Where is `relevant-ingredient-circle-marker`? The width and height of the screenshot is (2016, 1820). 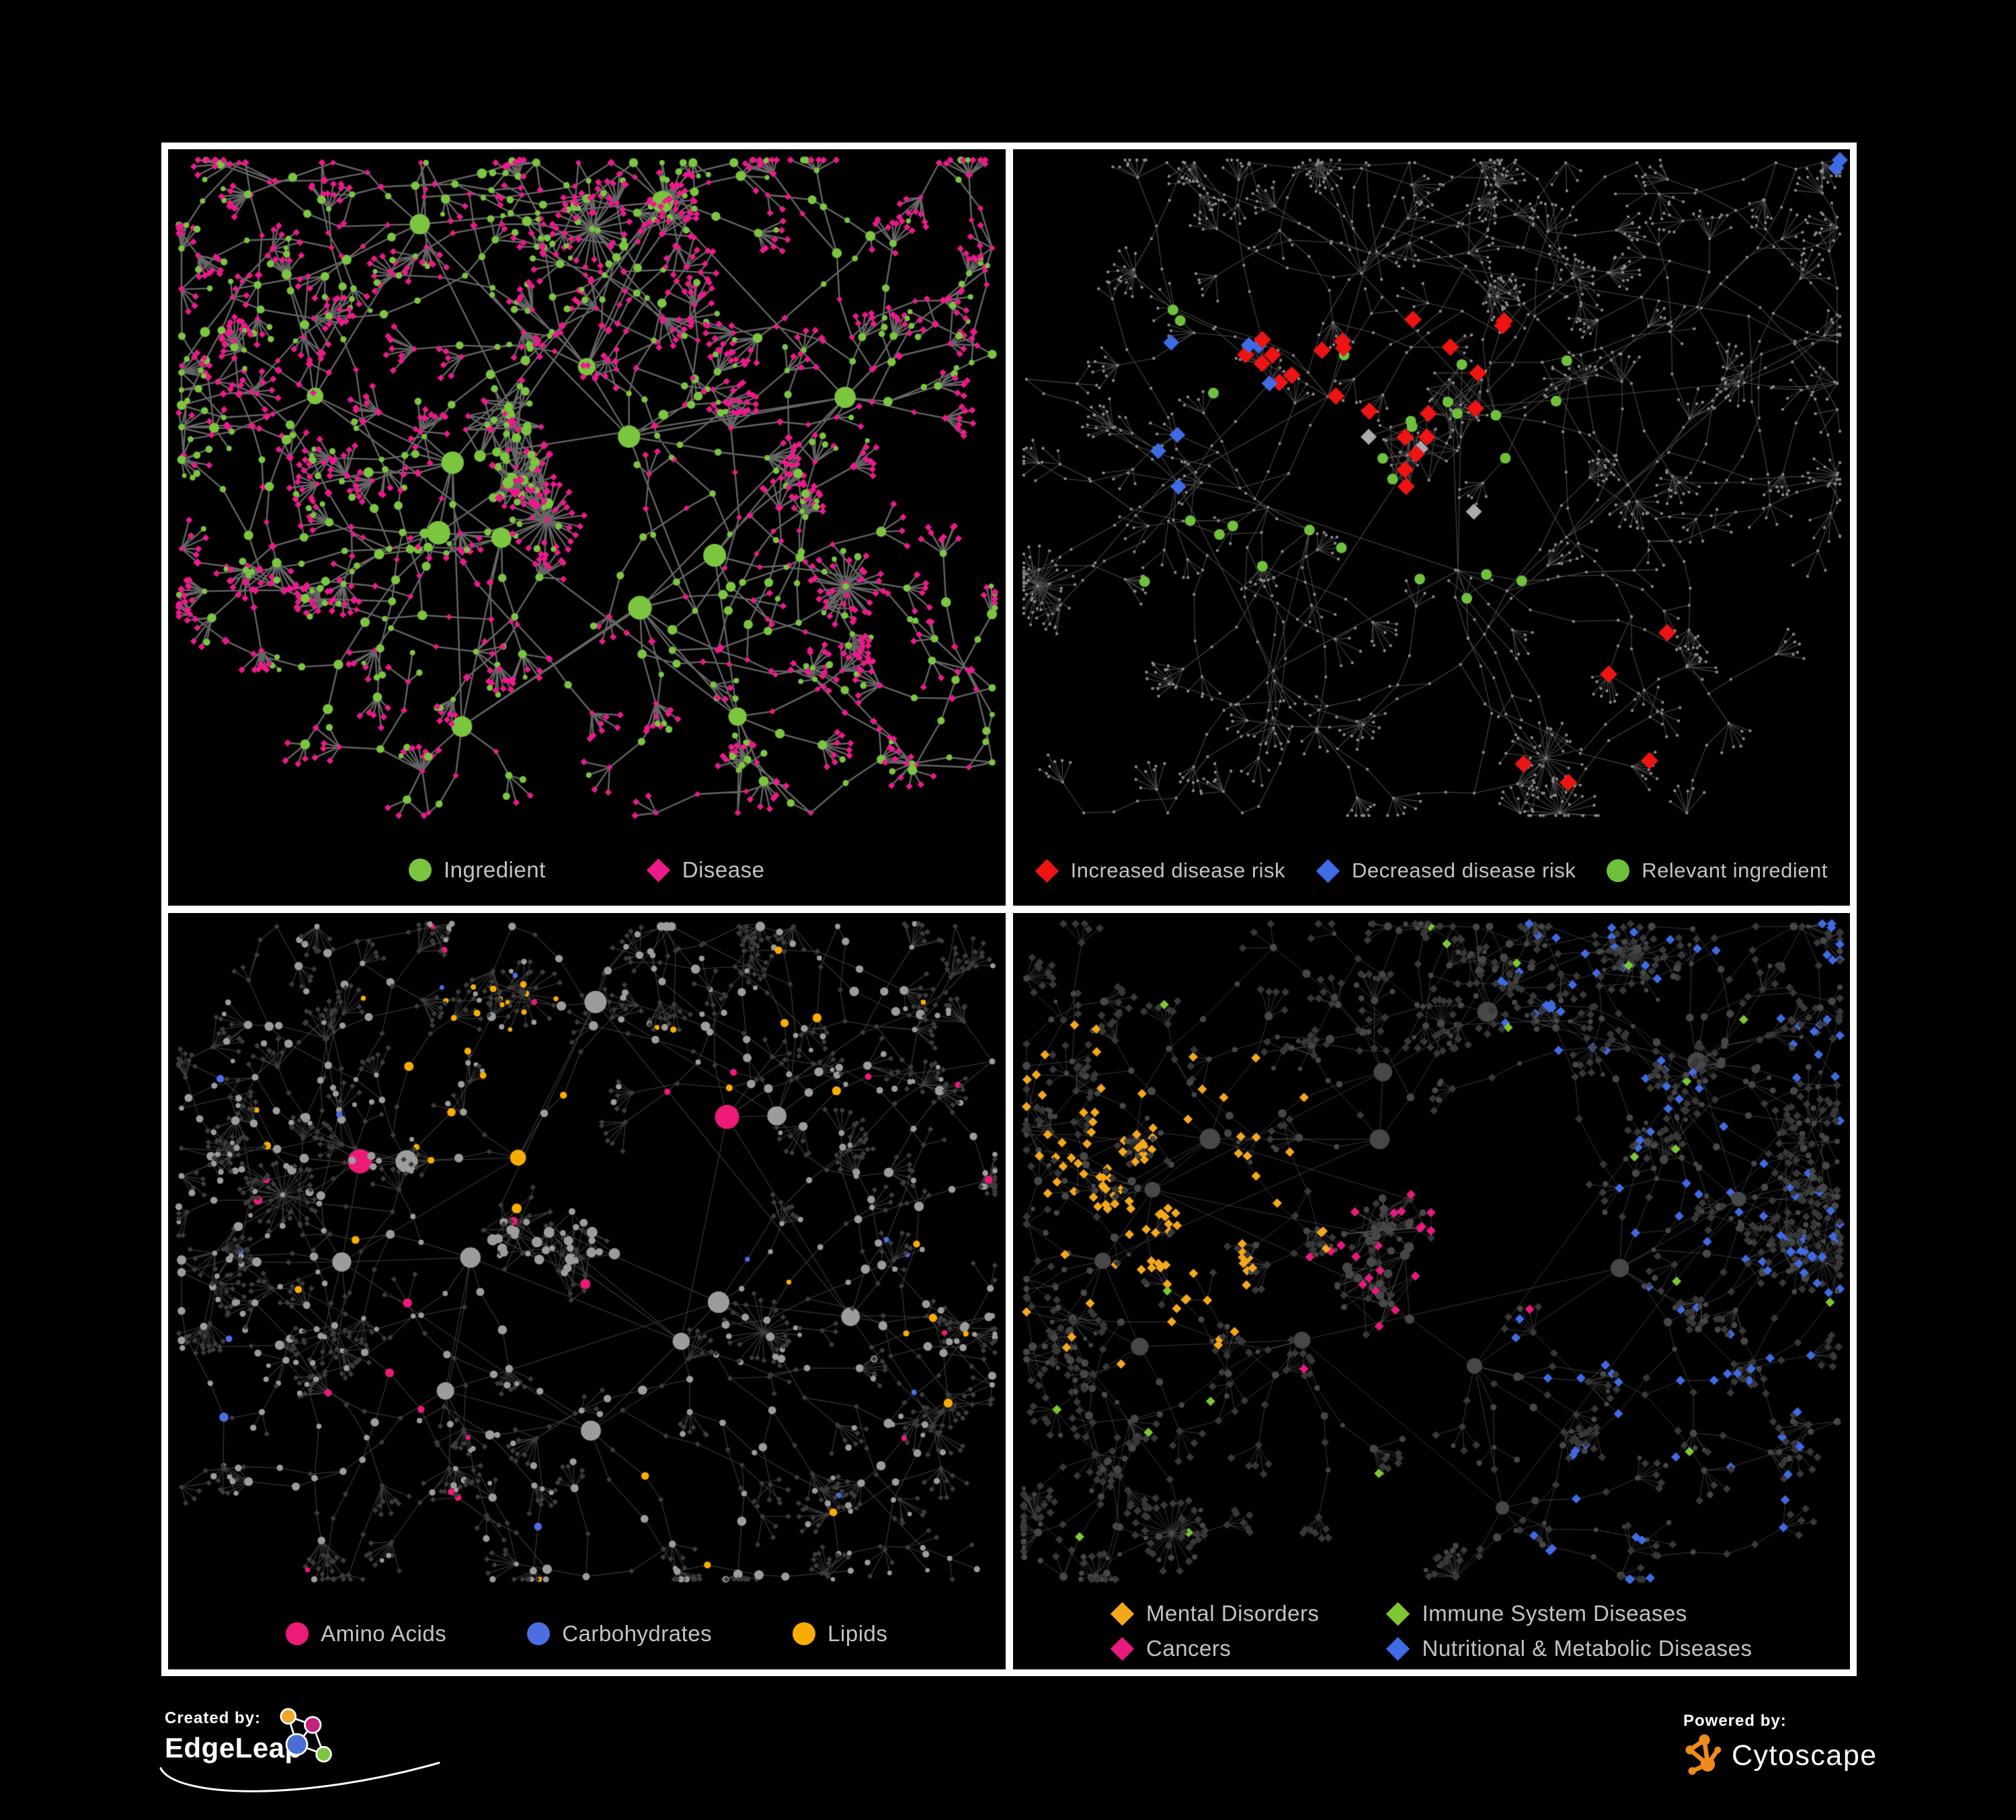 relevant-ingredient-circle-marker is located at coordinates (1618, 870).